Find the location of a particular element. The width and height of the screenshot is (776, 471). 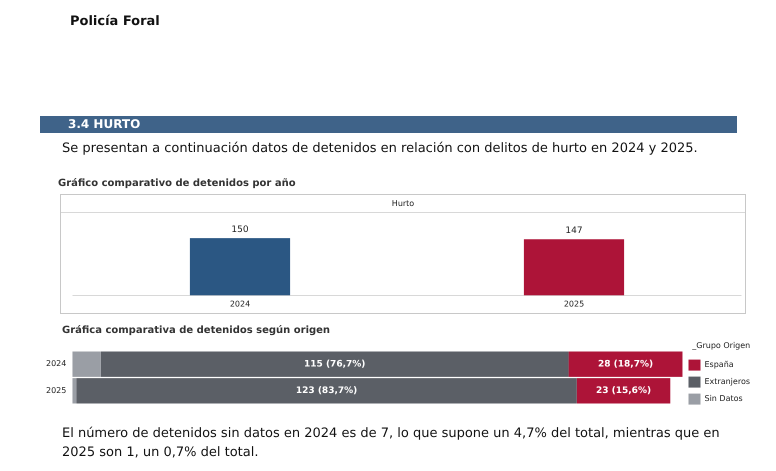

data-label: 28 (18,7%) is located at coordinates (626, 364).